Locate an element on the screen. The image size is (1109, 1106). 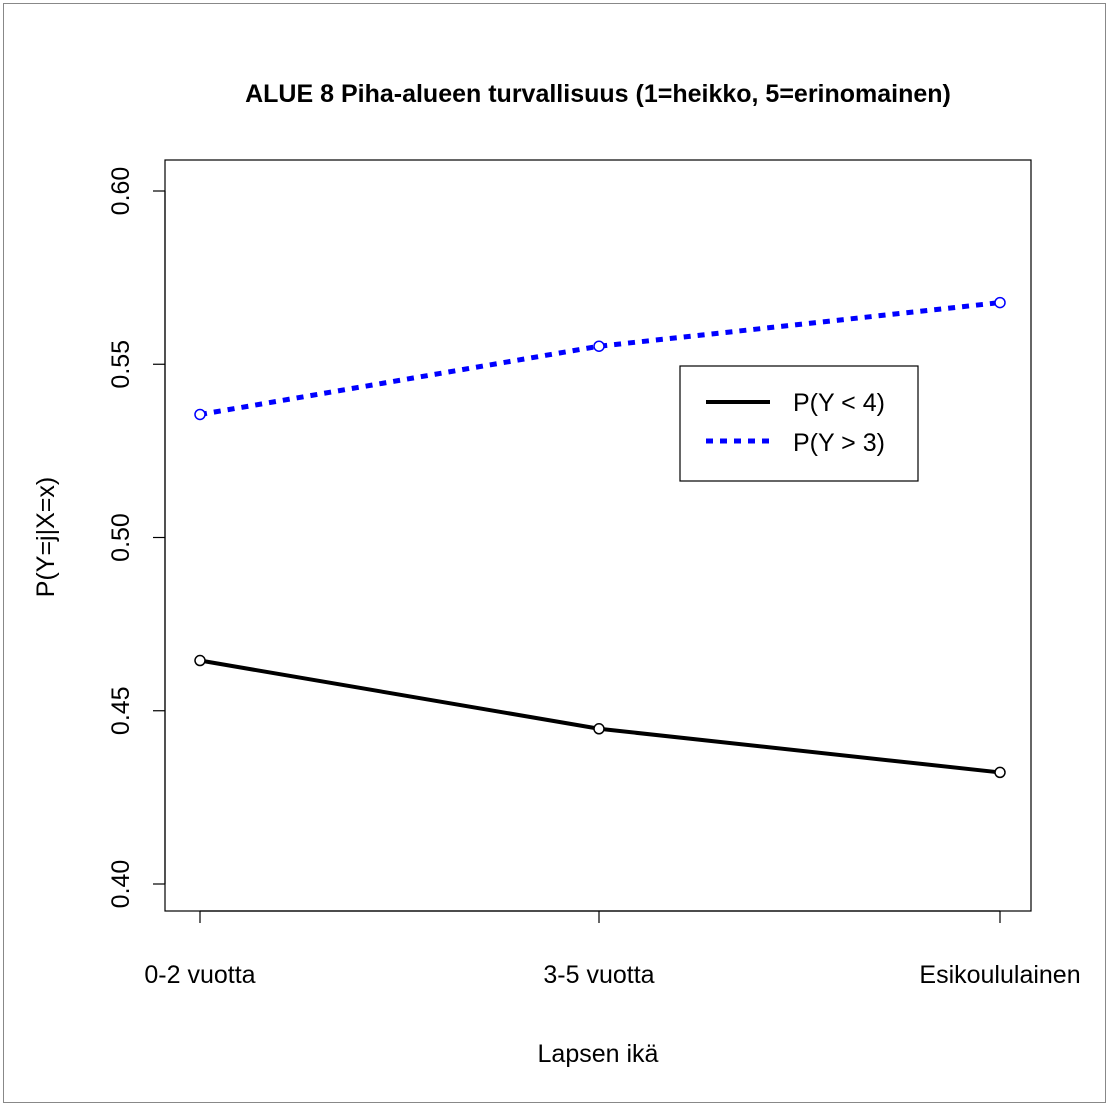
x-tick-label: 3-5 vuotta is located at coordinates (598, 975).